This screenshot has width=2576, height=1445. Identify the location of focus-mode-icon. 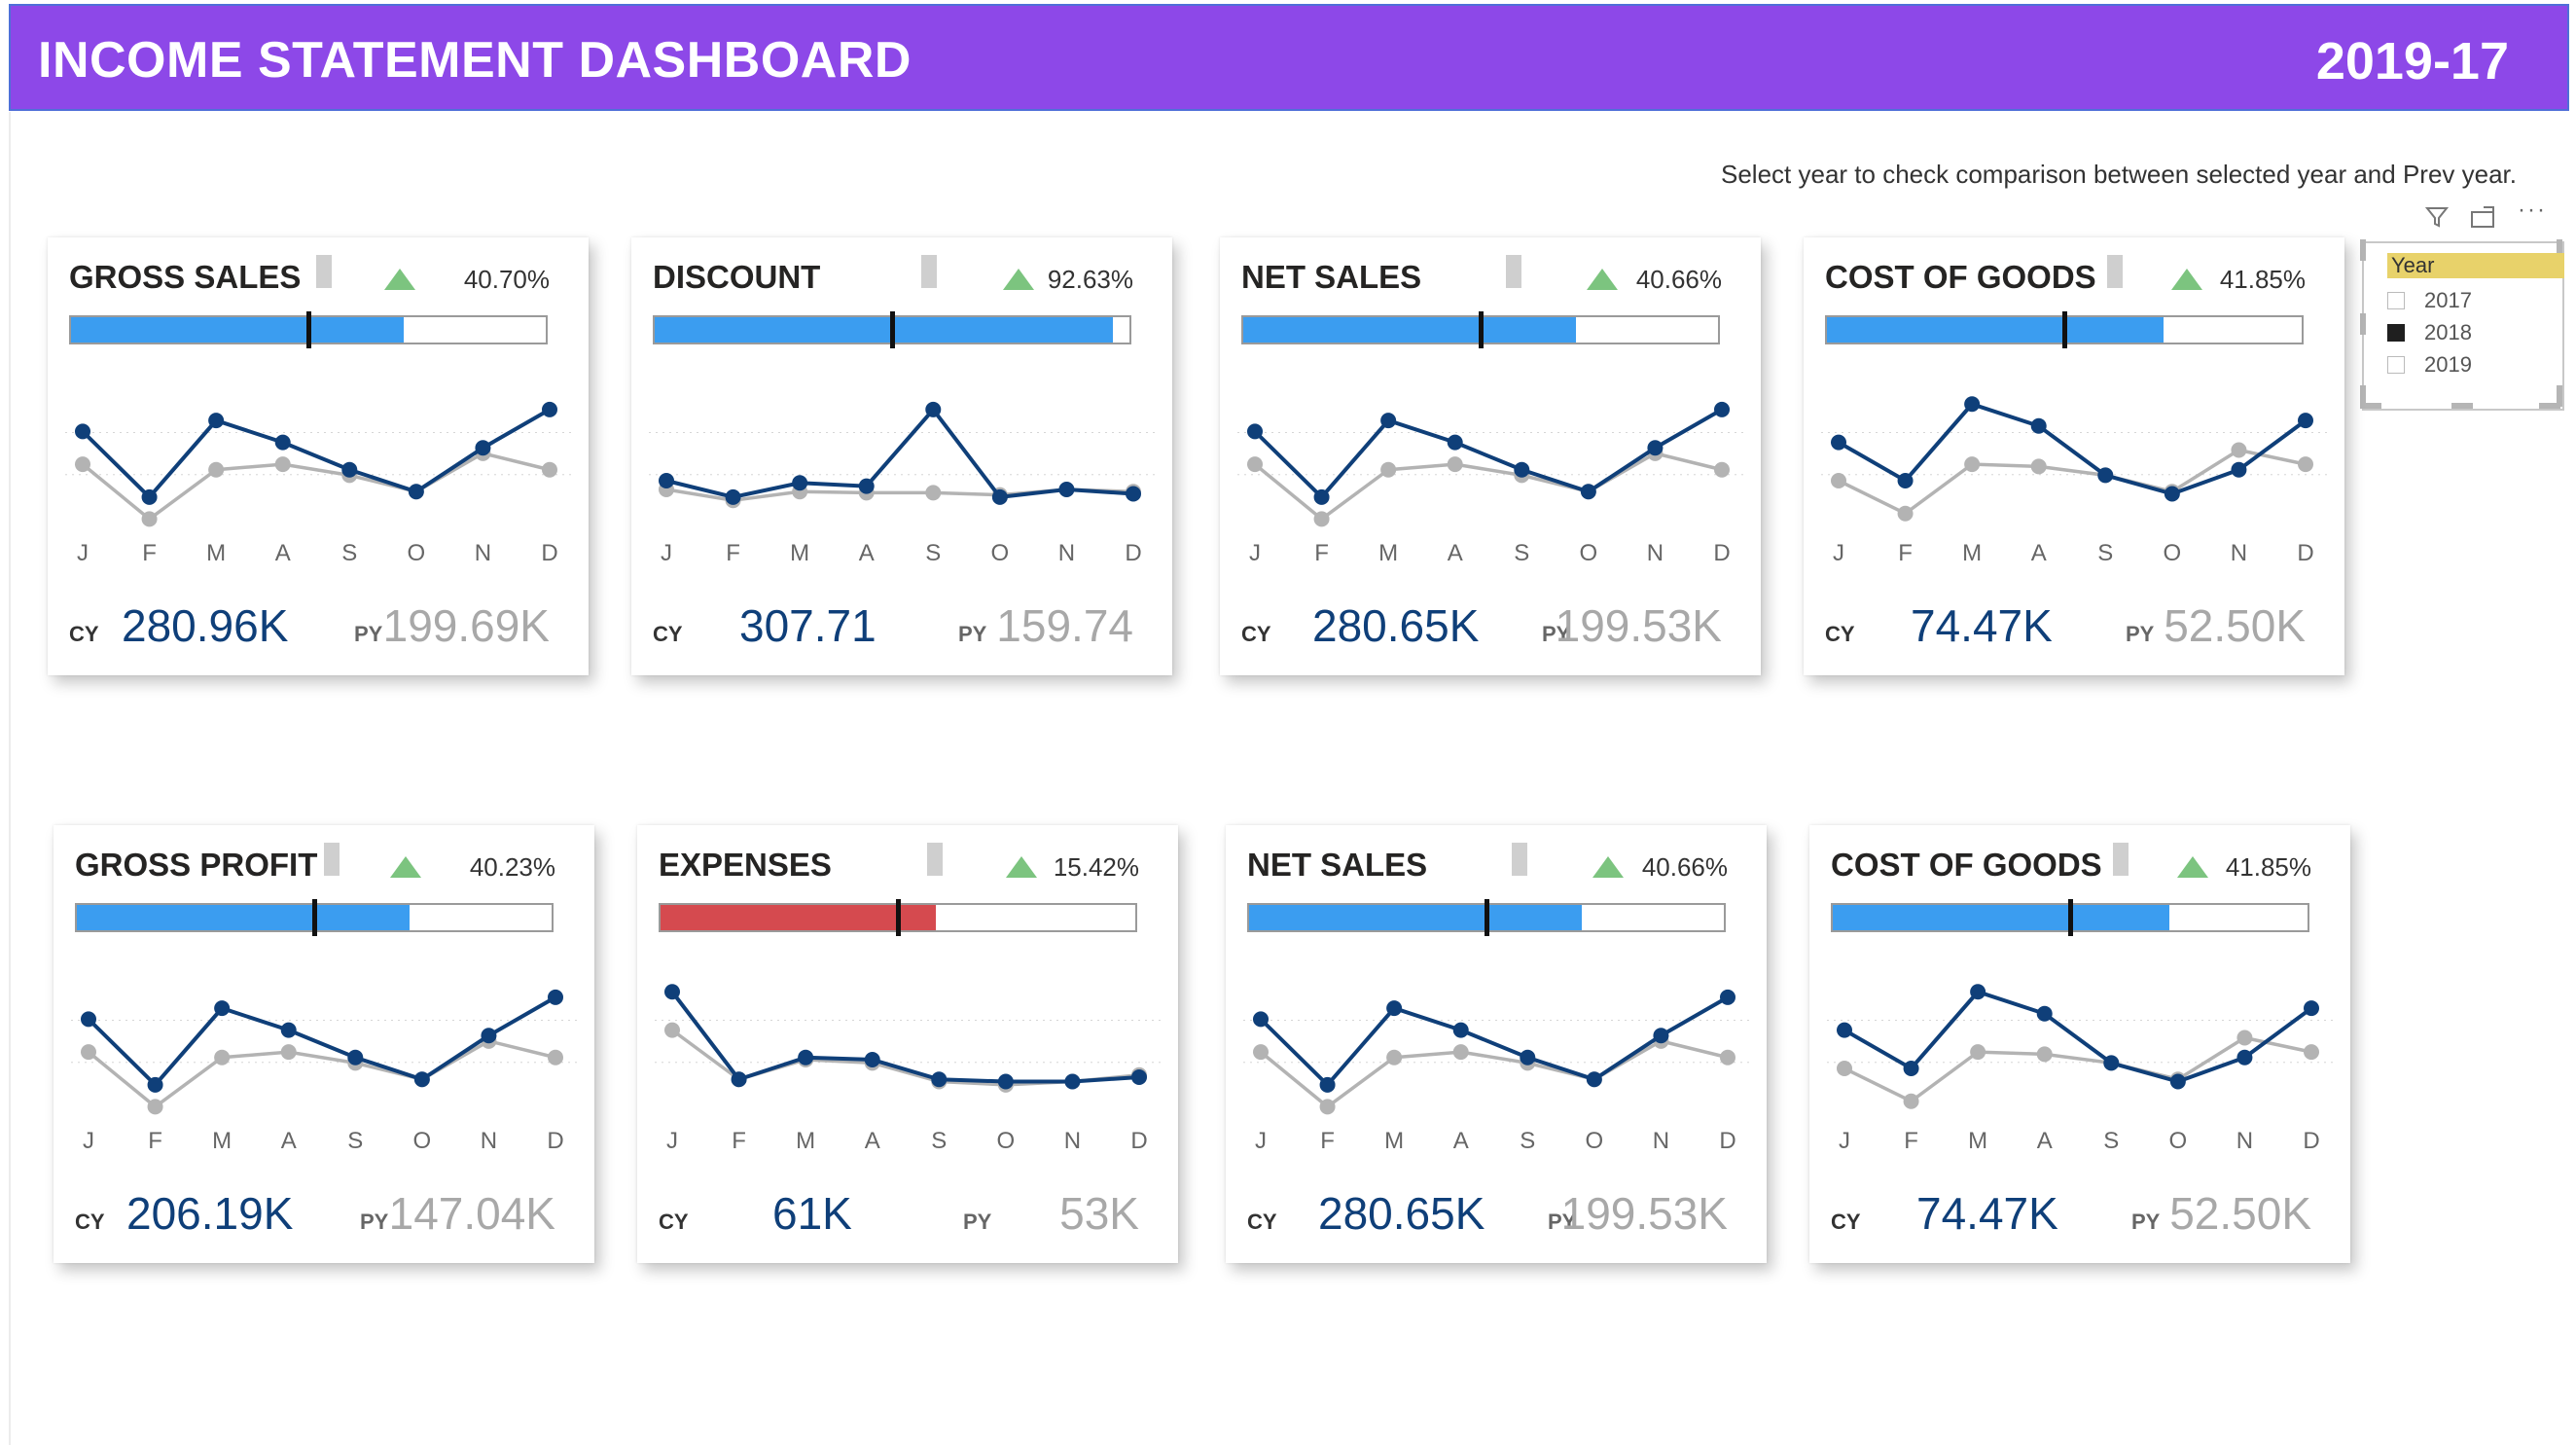
(2482, 220).